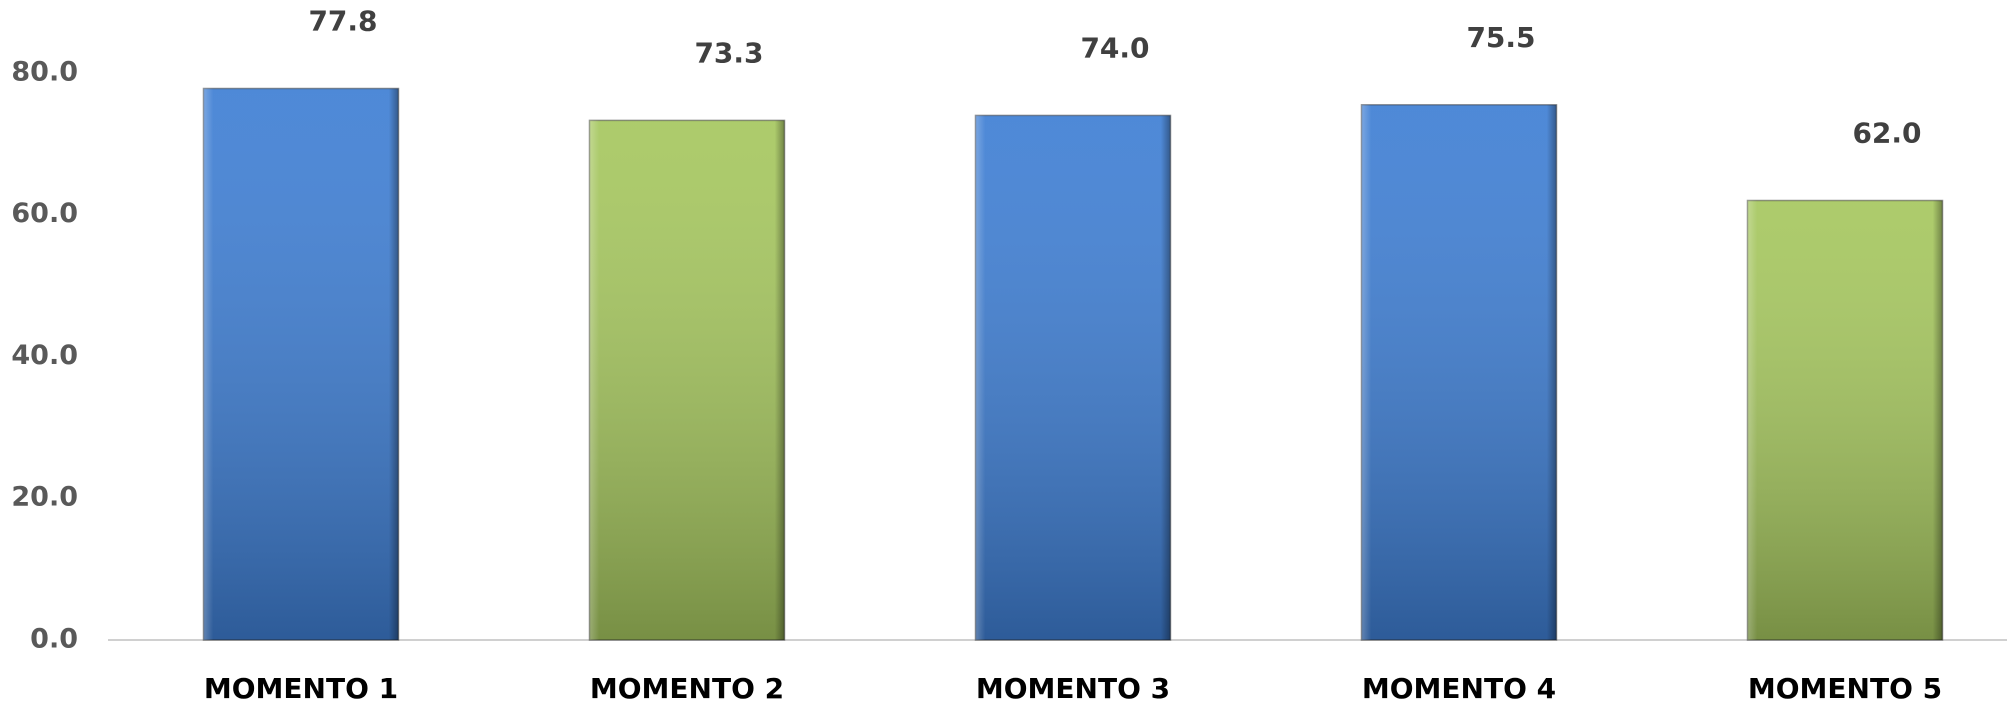 The height and width of the screenshot is (706, 2007). Describe the element at coordinates (1073, 688) in the screenshot. I see `x-tick-label: MOMENTO 3` at that location.